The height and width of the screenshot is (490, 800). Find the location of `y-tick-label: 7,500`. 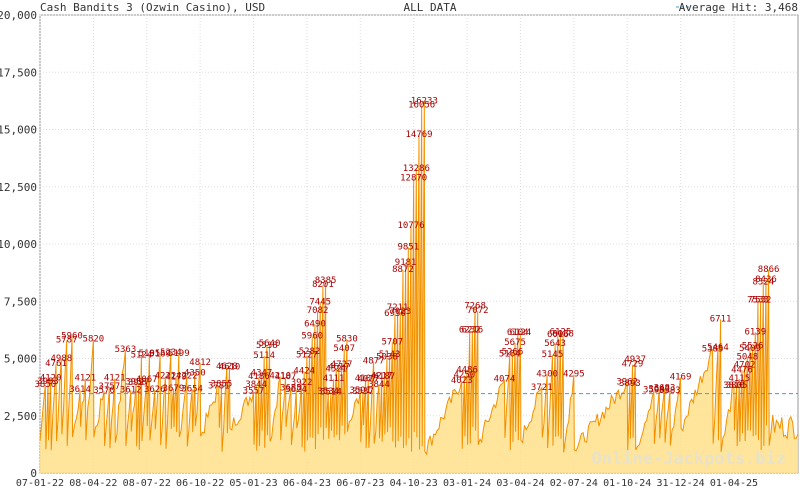

y-tick-label: 7,500 is located at coordinates (20, 301).